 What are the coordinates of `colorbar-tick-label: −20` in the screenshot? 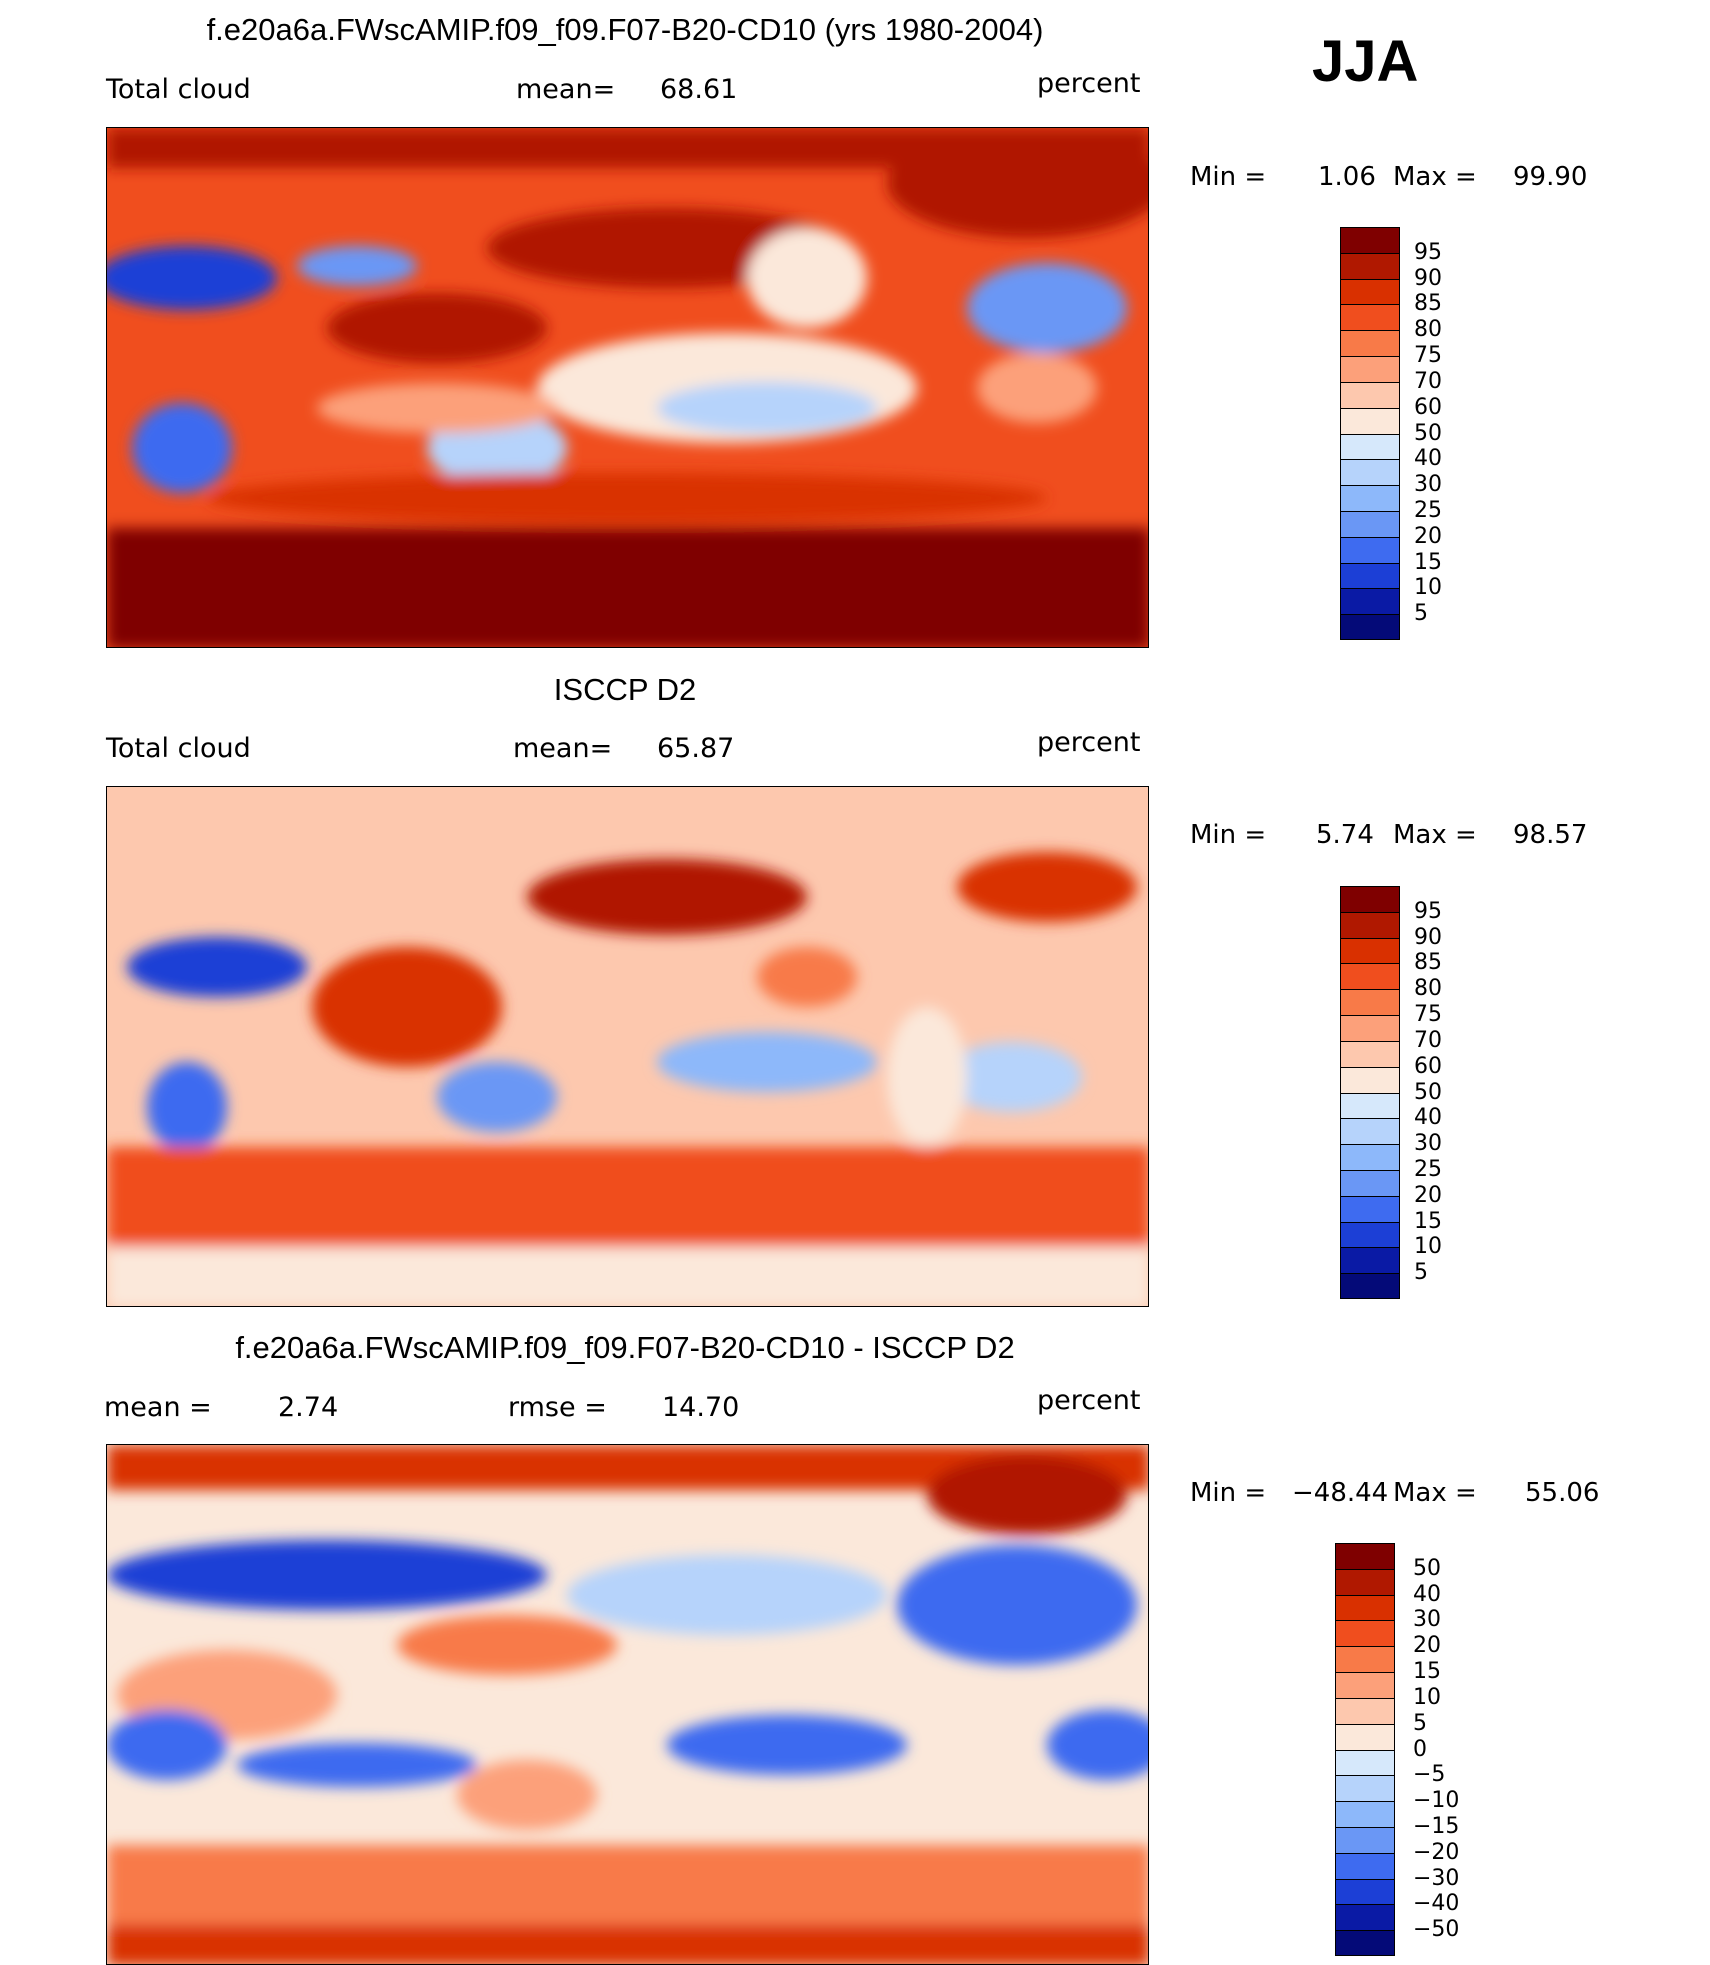 It's located at (1436, 1852).